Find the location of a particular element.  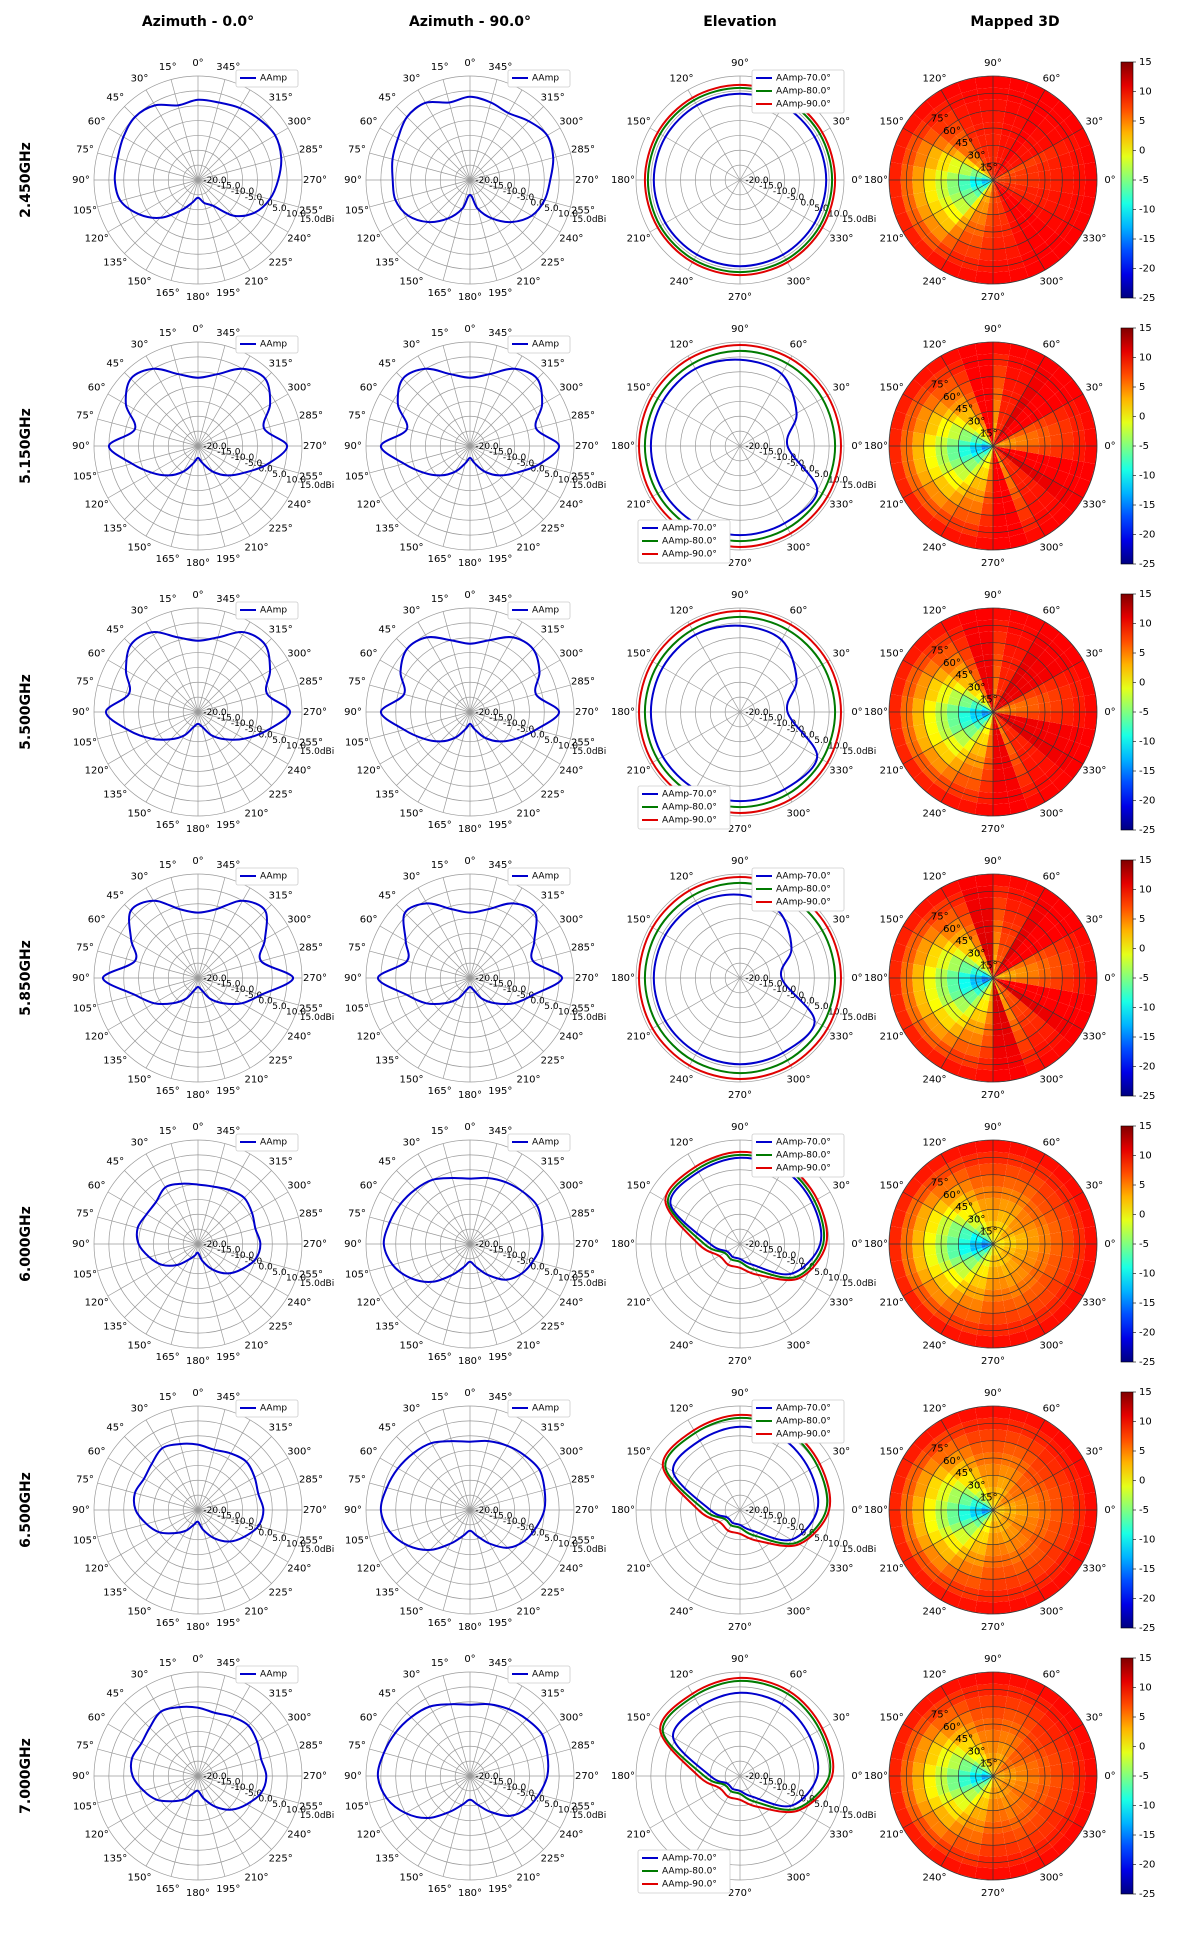

ring-label: 75° is located at coordinates (940, 1715).